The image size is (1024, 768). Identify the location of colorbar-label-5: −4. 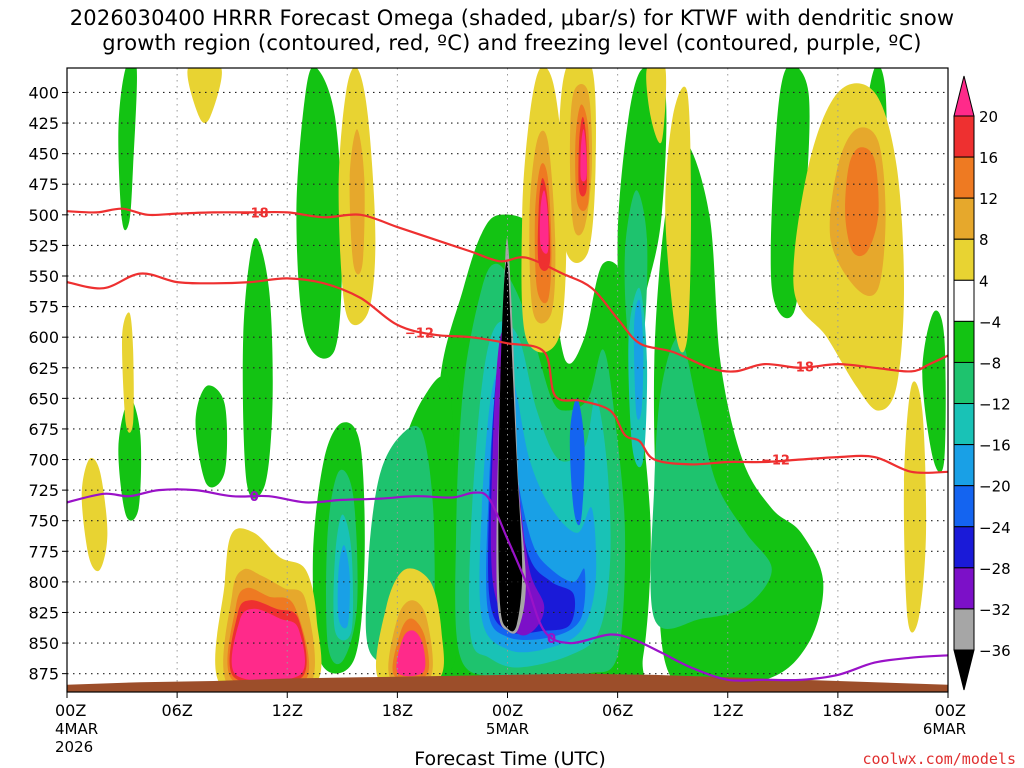
(990, 322).